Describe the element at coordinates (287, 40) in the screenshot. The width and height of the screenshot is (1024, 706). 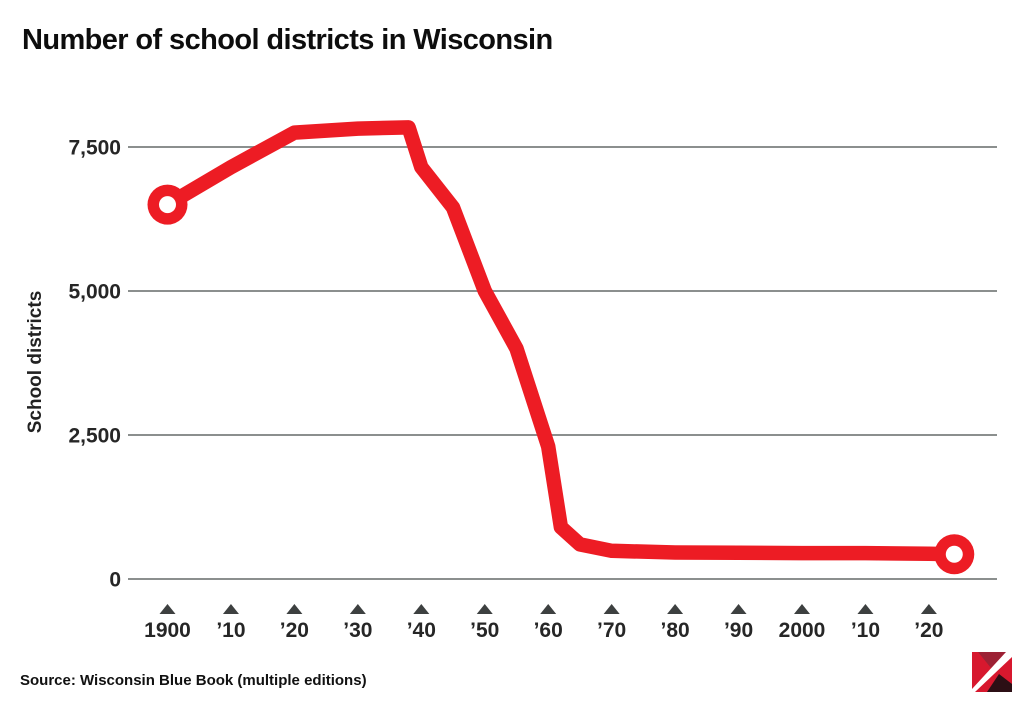
I see `chart-title: Number of school districts in Wisconsin` at that location.